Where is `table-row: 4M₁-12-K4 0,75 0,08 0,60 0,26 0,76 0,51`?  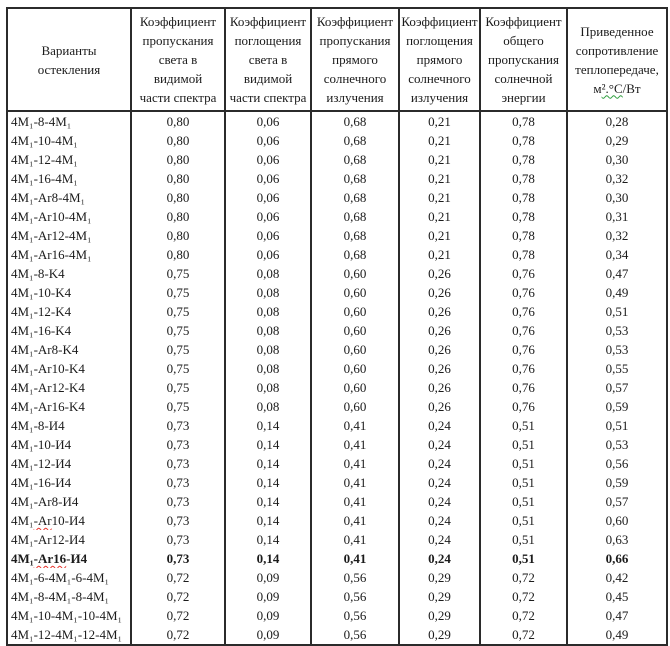 table-row: 4M₁-12-K4 0,75 0,08 0,60 0,26 0,76 0,51 is located at coordinates (337, 311).